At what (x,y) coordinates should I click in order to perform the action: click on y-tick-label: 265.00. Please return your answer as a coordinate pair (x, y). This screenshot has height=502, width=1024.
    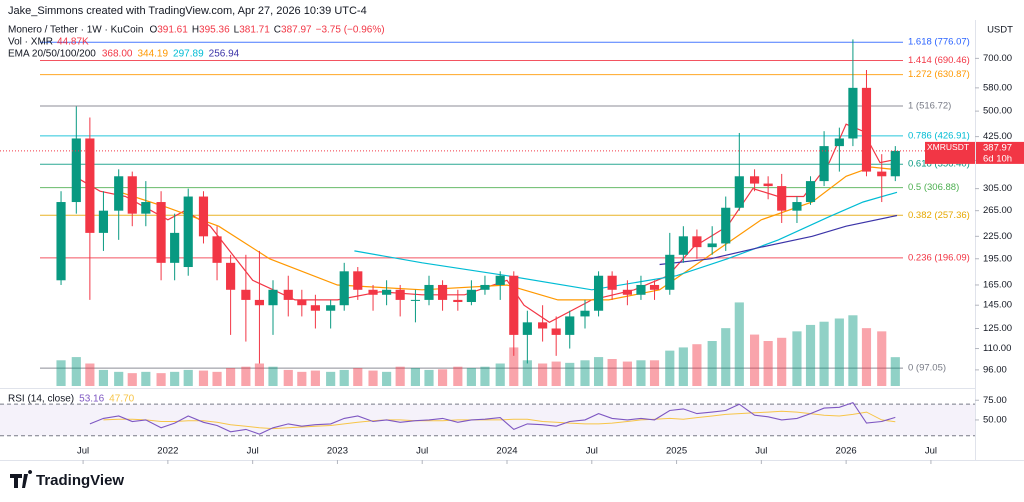
    Looking at the image, I should click on (997, 210).